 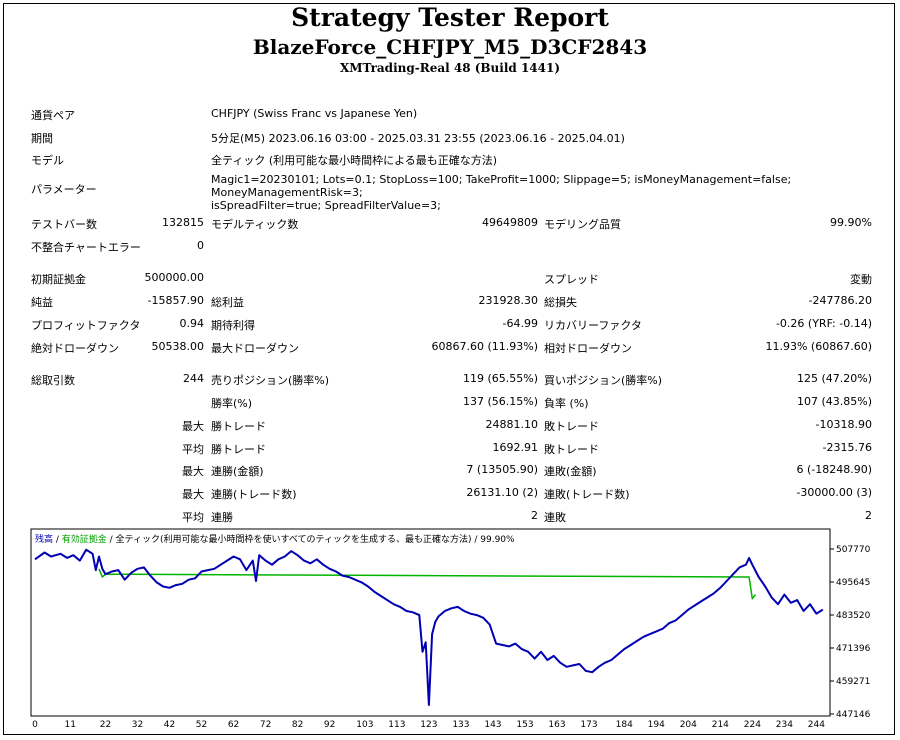 I want to click on legend-equity: 有効証拠金, so click(x=84, y=539).